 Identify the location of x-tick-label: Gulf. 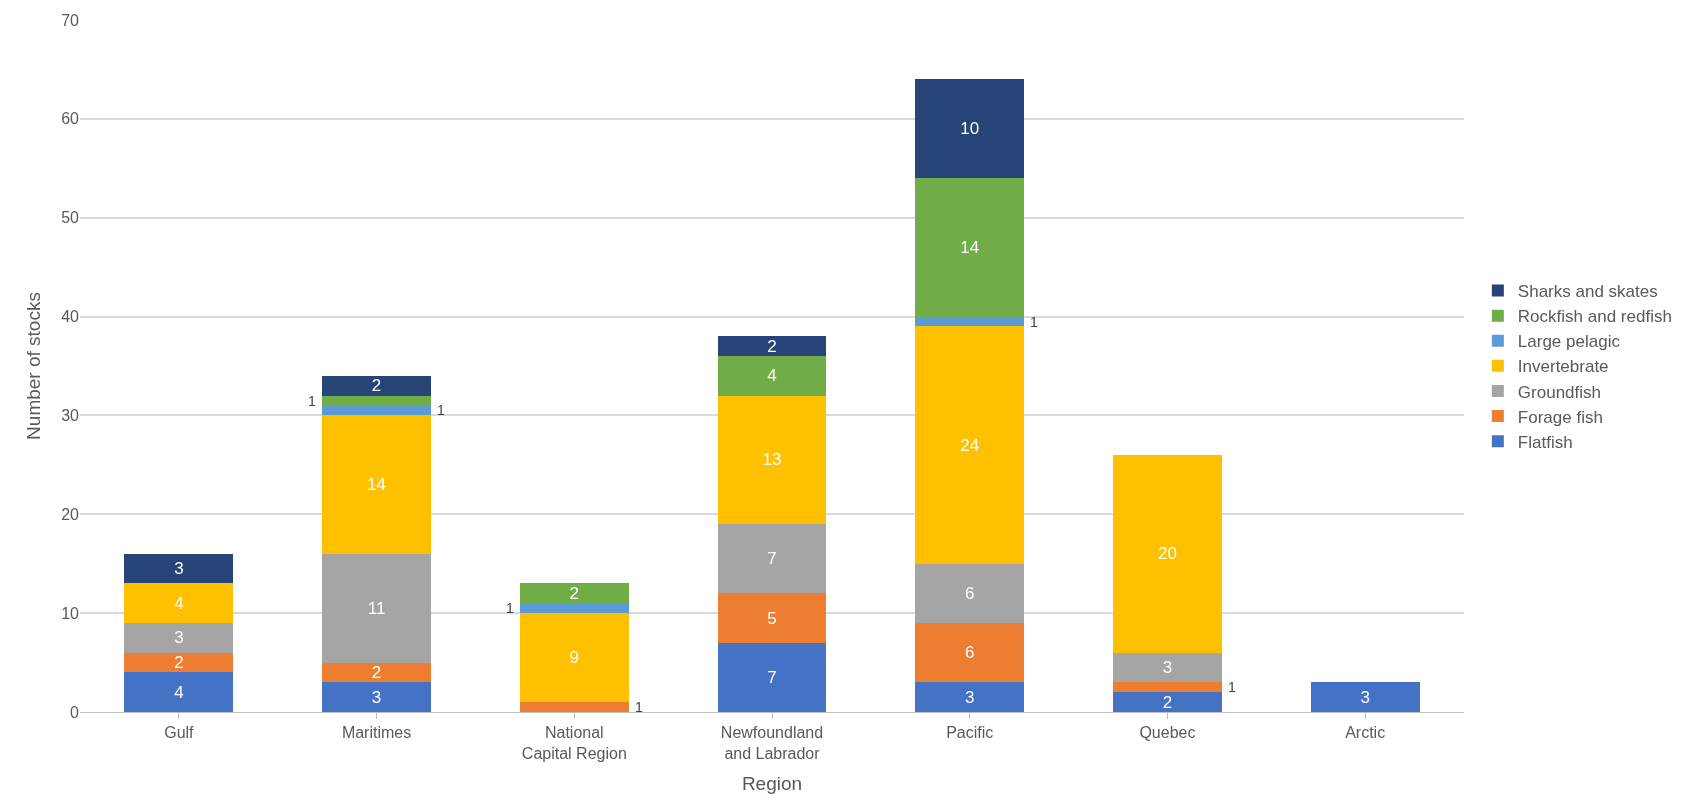
(179, 733).